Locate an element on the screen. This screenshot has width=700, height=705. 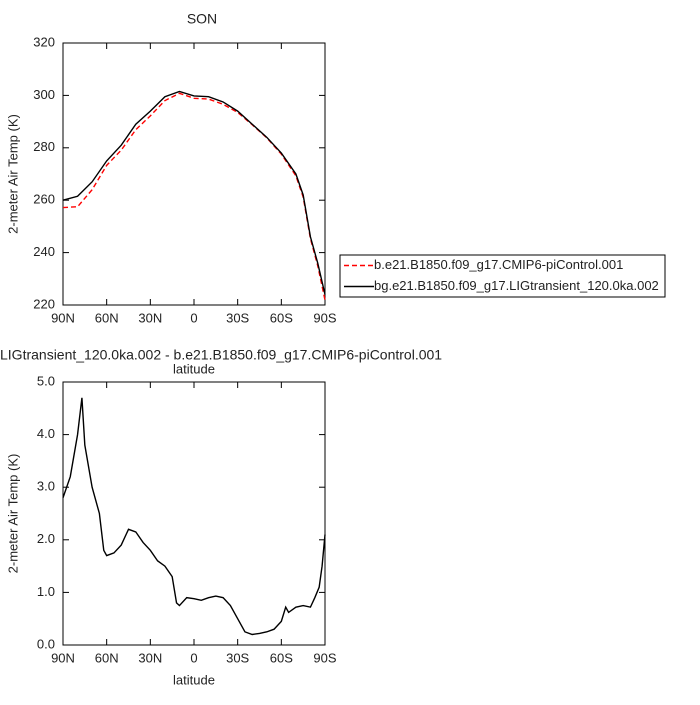
chart-title: SON is located at coordinates (202, 19).